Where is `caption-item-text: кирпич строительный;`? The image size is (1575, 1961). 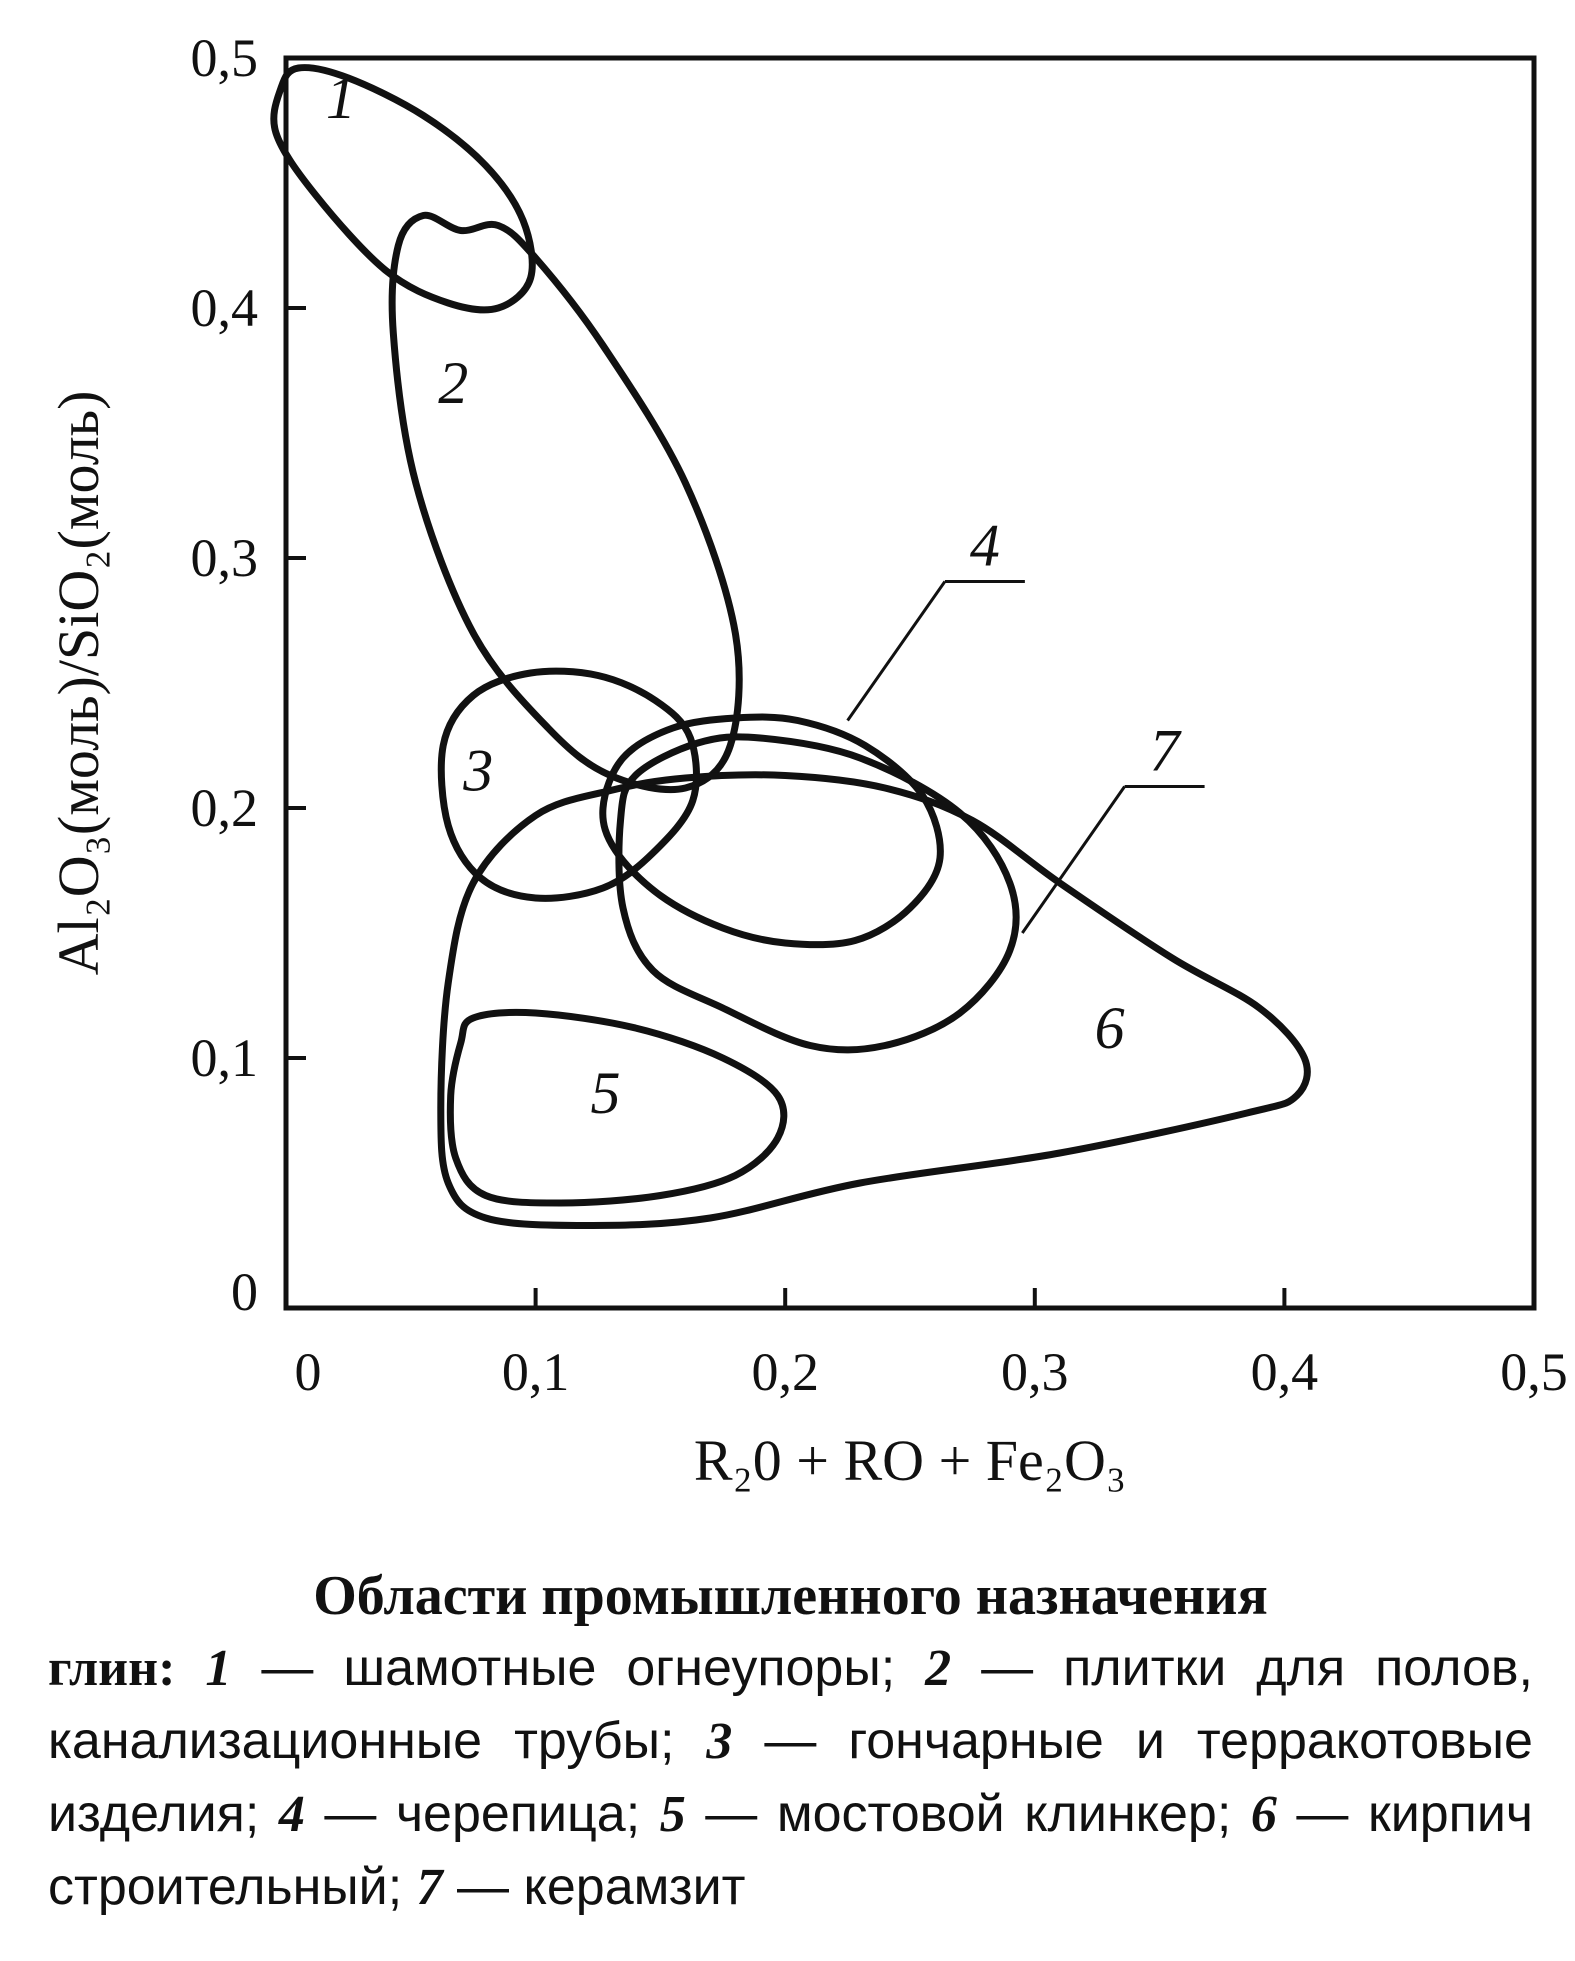 caption-item-text: кирпич строительный; is located at coordinates (790, 1850).